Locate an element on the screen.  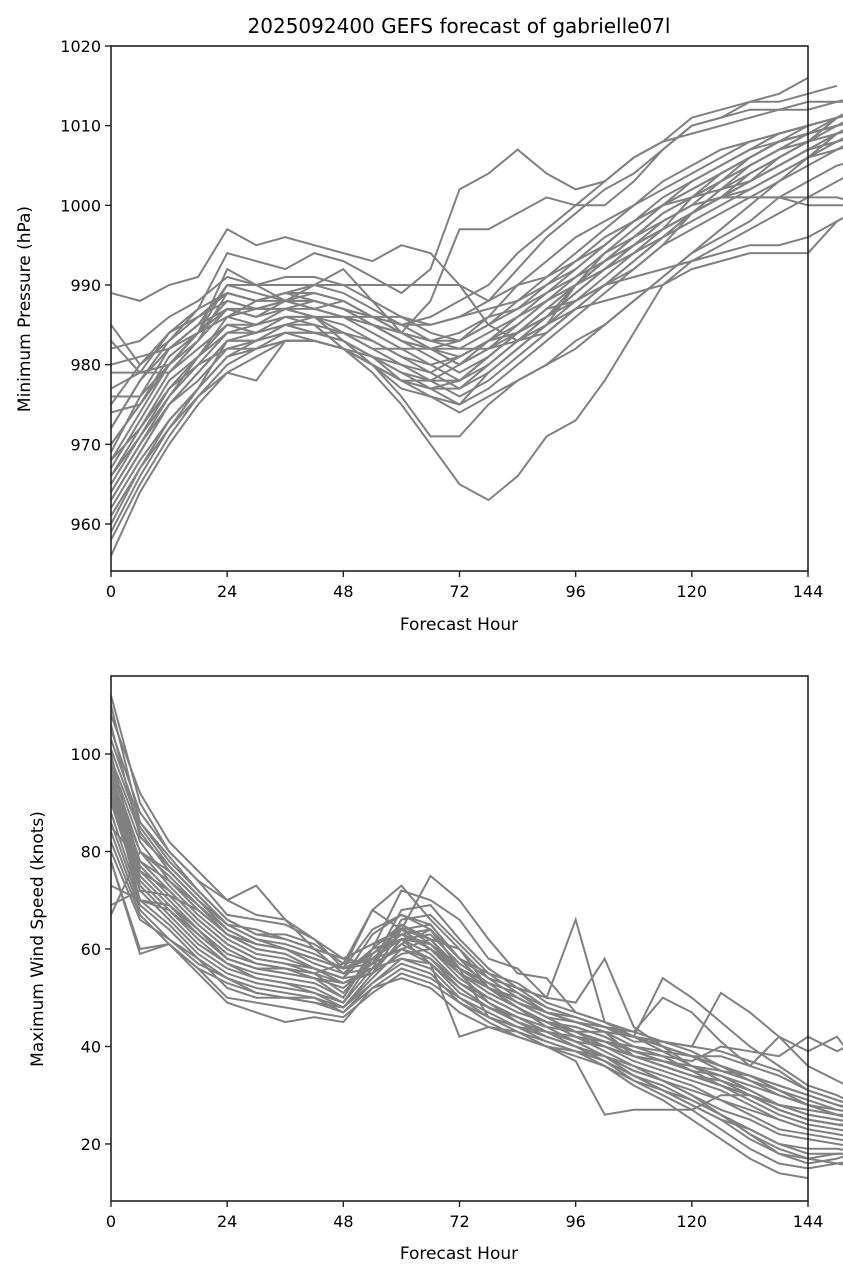
pressure-y-tick-label: 1000 is located at coordinates (80, 205).